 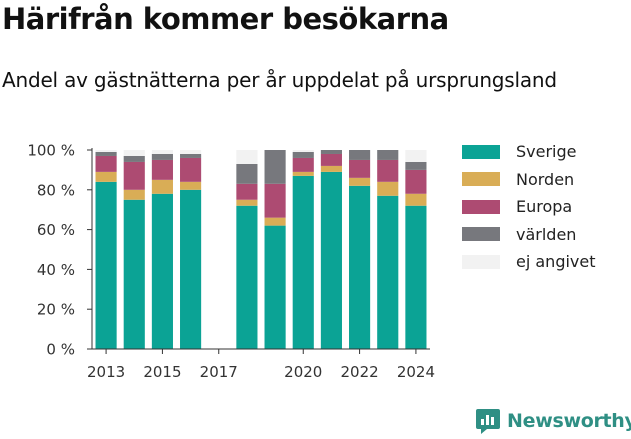 What do you see at coordinates (162, 152) in the screenshot?
I see `bar-segment-2015-ej-angivet` at bounding box center [162, 152].